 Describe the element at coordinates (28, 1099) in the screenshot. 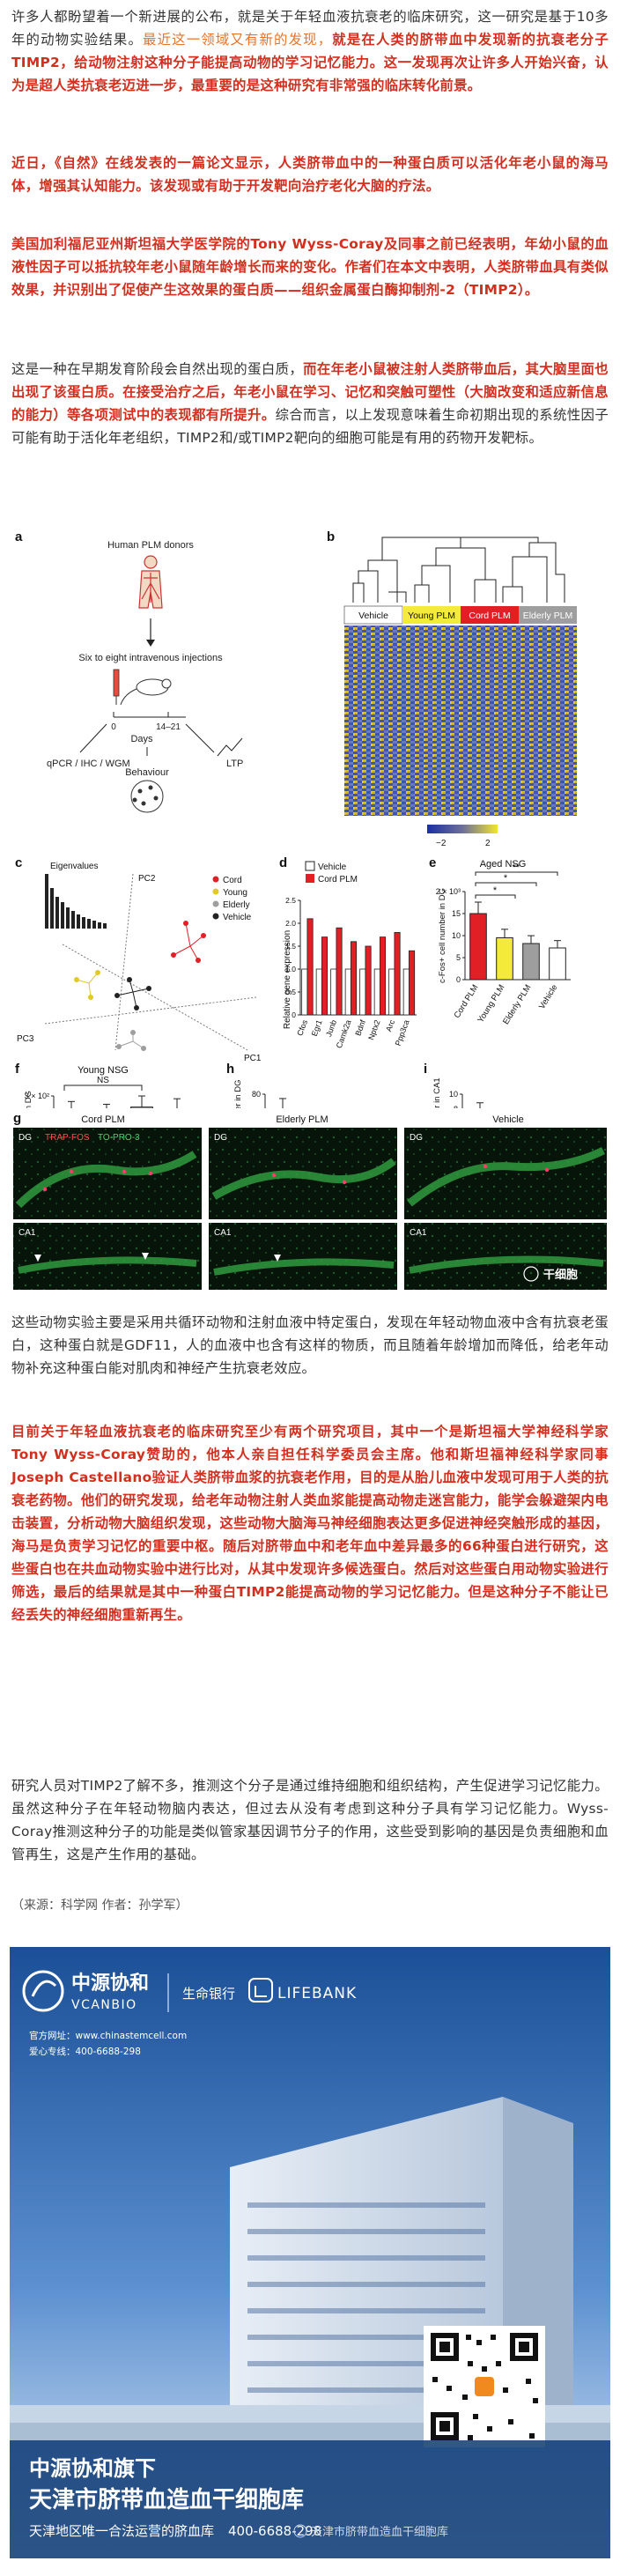

I see `f-ylabel: c-Fos+ cell number in DG` at that location.